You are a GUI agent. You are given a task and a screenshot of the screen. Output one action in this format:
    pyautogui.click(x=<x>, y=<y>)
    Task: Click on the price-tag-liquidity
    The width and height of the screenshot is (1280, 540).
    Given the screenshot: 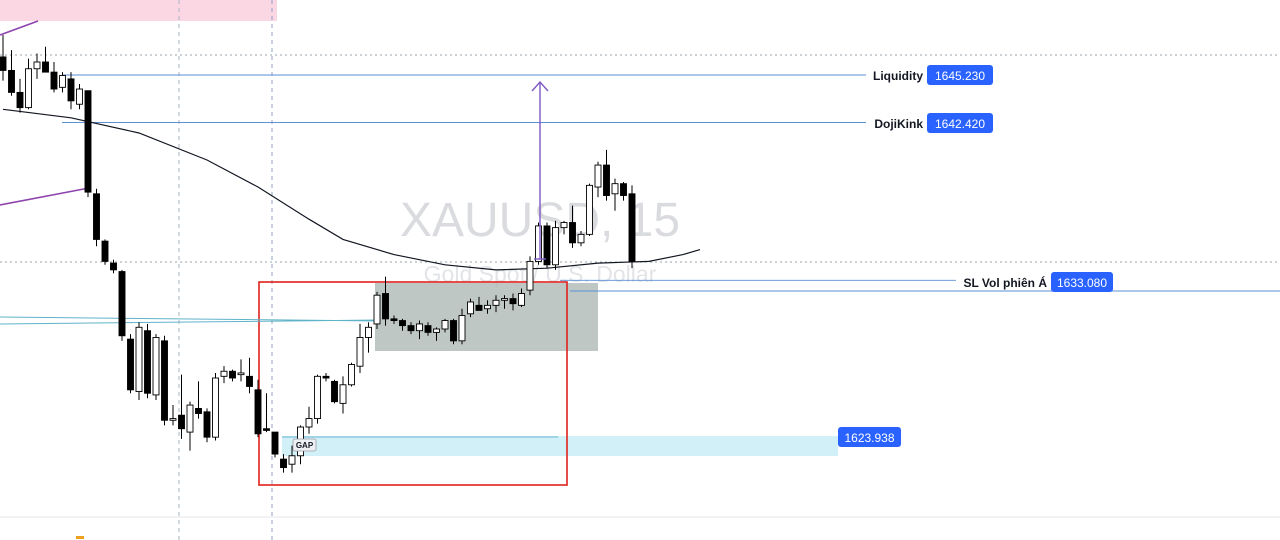 What is the action you would take?
    pyautogui.click(x=960, y=75)
    